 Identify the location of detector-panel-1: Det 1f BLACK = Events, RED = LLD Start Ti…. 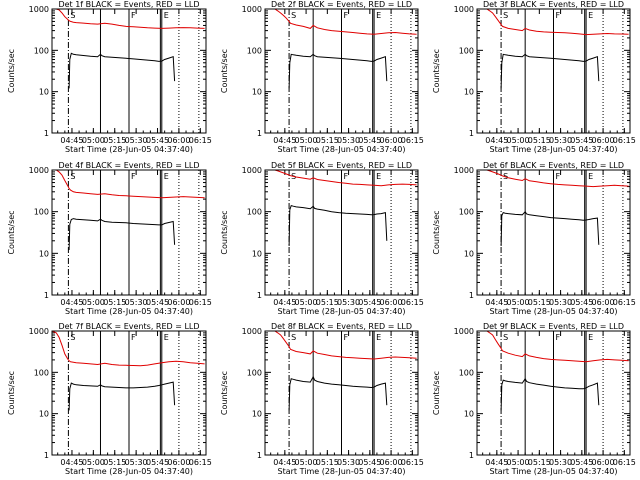
(109, 77).